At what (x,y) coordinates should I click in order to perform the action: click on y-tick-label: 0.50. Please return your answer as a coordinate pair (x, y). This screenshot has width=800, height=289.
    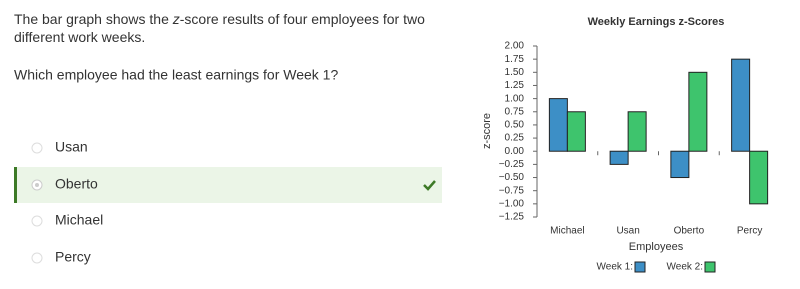
    Looking at the image, I should click on (515, 125).